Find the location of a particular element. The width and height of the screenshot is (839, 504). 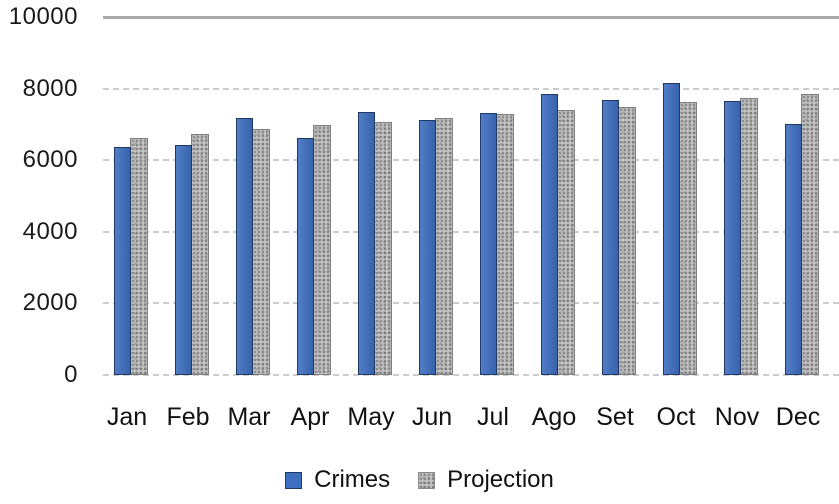

bar-projection-ago is located at coordinates (566, 242).